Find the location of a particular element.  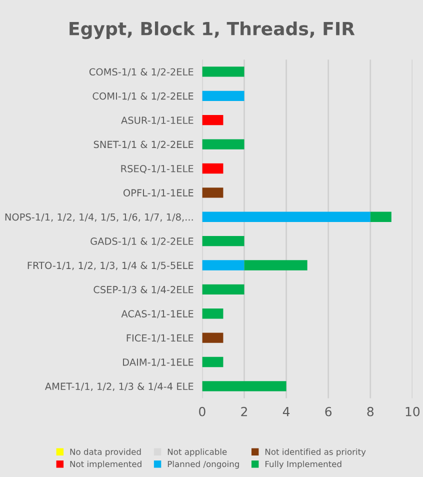

y-tick-label: GADS-1/1 & 1/2-2ELE is located at coordinates (142, 242).